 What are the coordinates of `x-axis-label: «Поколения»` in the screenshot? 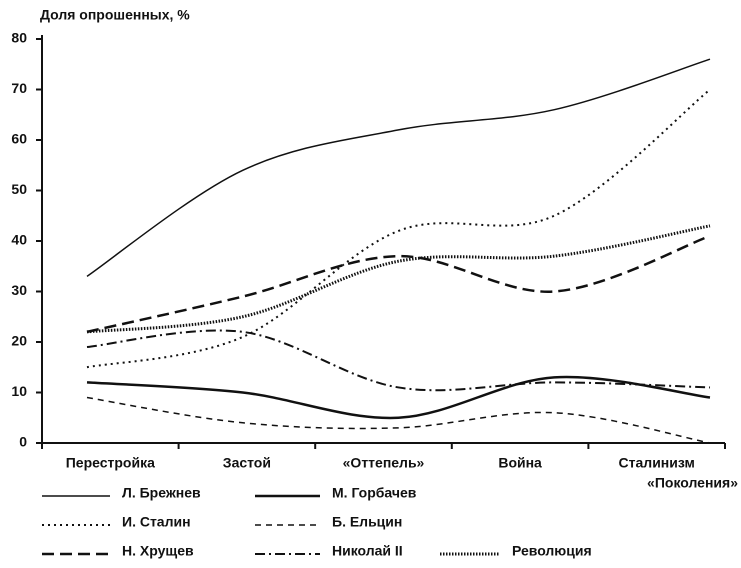 It's located at (692, 483).